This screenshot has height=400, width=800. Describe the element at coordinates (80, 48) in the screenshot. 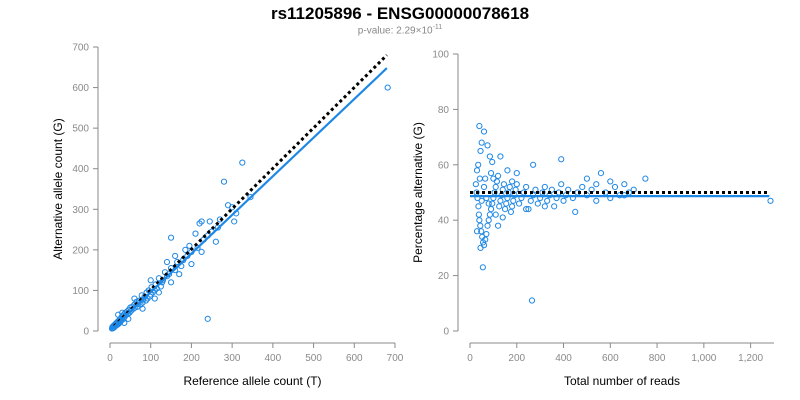

I see `y-tick-label: 700` at that location.